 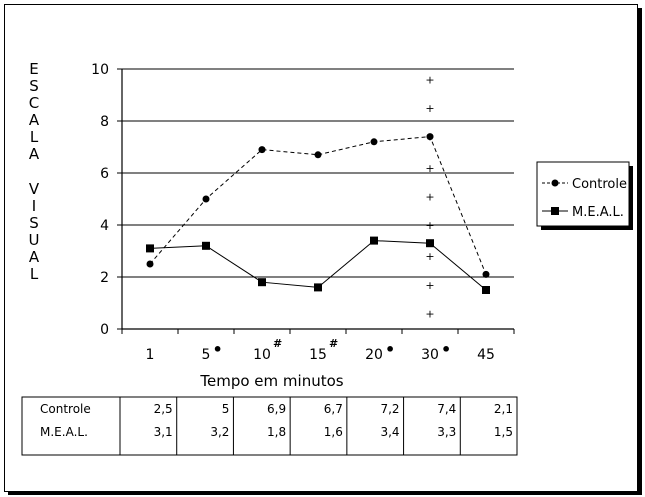 I want to click on table-cell: 1,5, so click(x=503, y=432).